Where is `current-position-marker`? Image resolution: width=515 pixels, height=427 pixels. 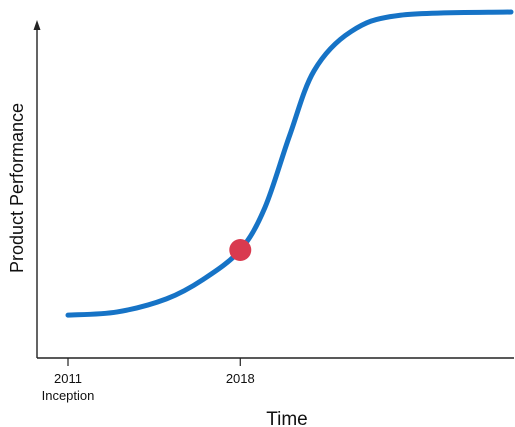 current-position-marker is located at coordinates (240, 249).